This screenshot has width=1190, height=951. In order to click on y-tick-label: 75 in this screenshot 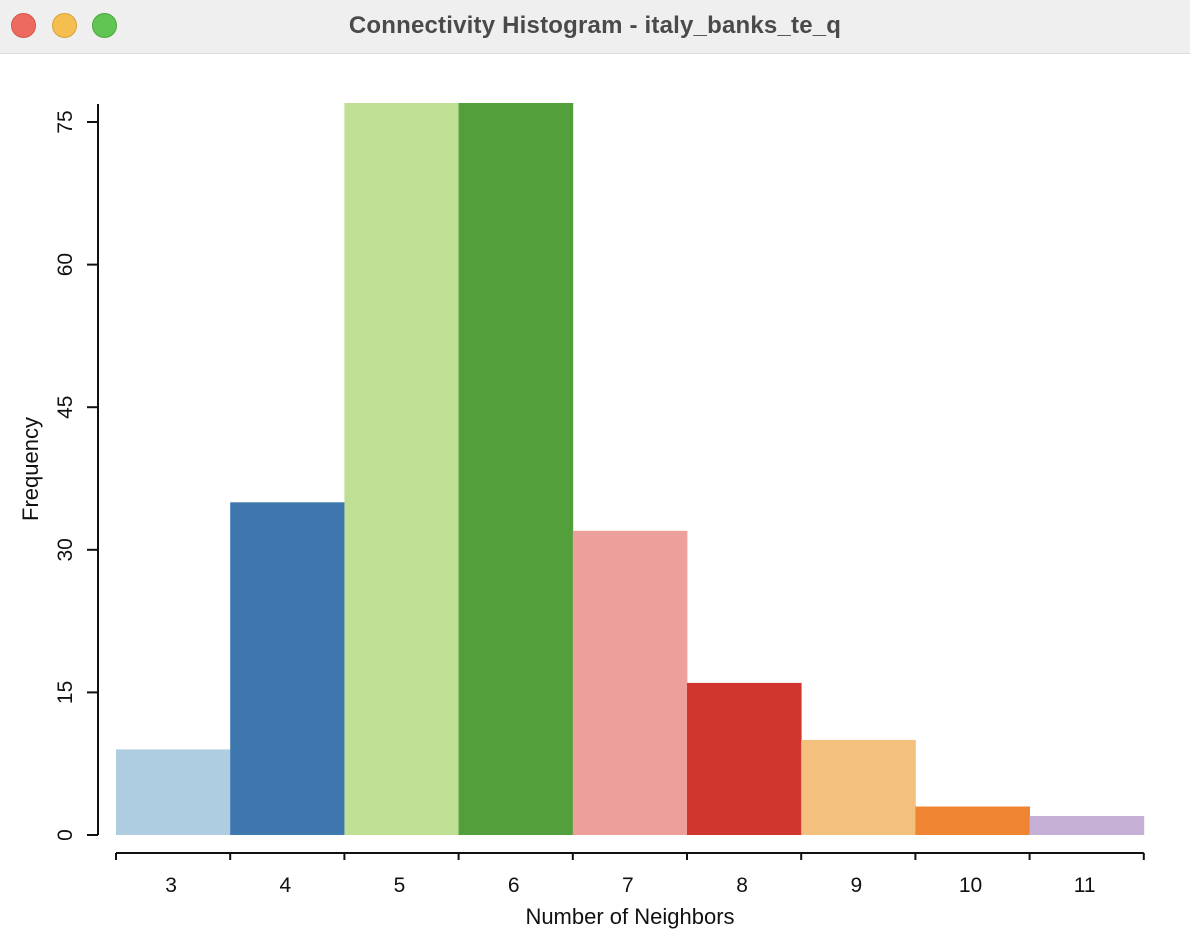, I will do `click(65, 121)`.